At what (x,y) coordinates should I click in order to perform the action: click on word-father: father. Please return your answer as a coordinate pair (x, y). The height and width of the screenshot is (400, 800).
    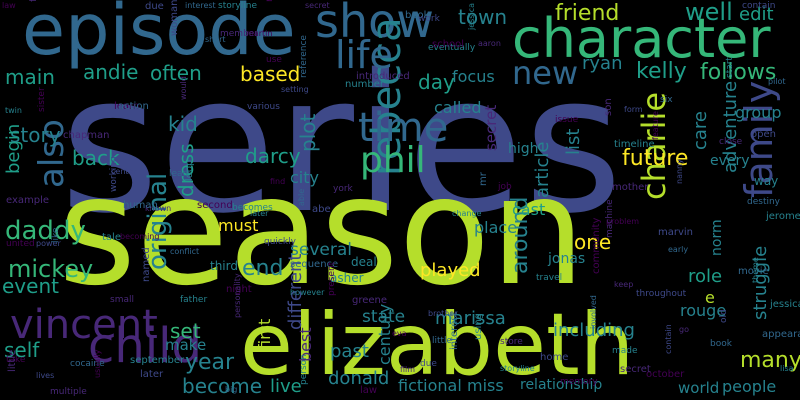
    Looking at the image, I should click on (194, 300).